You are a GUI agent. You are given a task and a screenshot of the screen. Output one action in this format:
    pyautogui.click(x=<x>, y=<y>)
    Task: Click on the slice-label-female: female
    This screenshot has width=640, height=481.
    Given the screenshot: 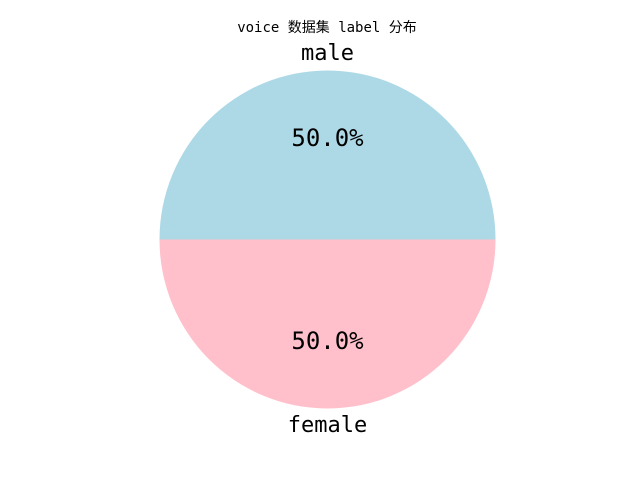 What is the action you would take?
    pyautogui.click(x=327, y=425)
    